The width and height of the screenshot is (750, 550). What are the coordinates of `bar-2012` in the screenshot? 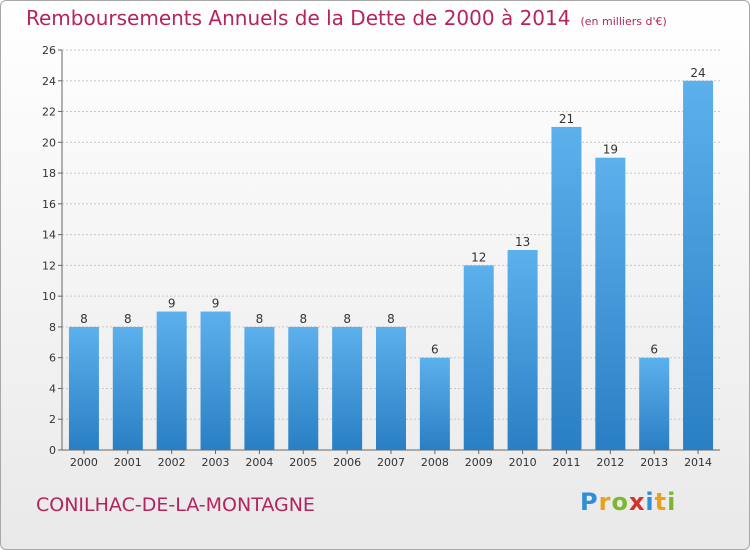 It's located at (610, 303).